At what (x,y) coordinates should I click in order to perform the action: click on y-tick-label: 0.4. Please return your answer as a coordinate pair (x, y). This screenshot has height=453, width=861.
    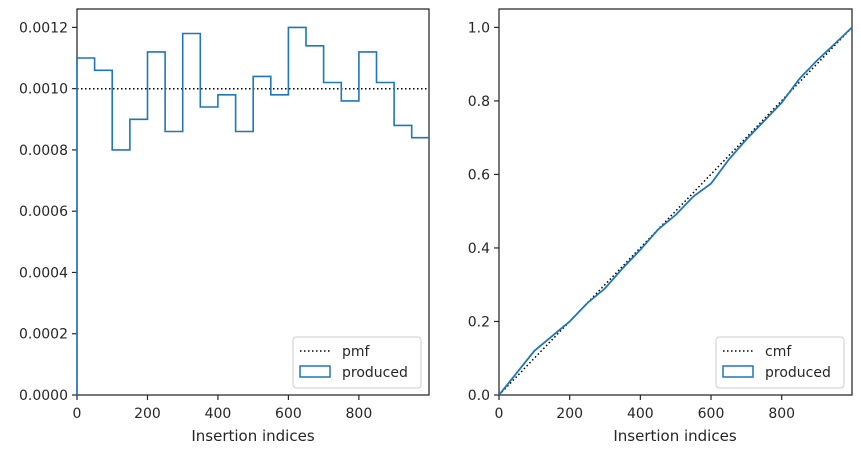
    Looking at the image, I should click on (479, 249).